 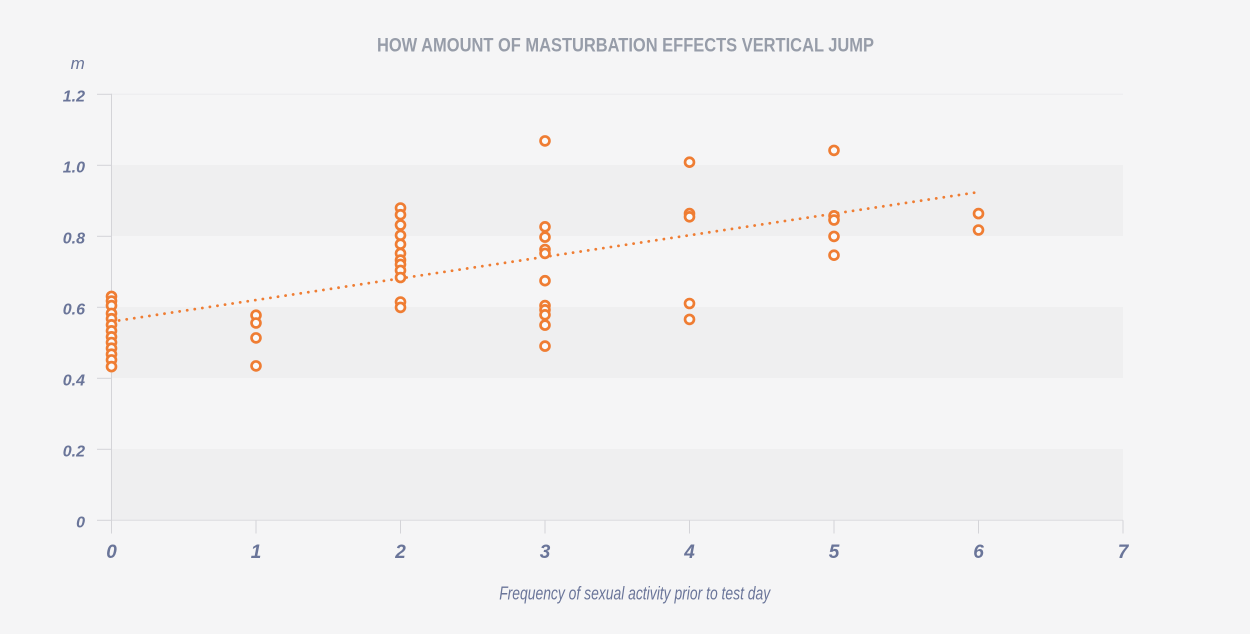 I want to click on svg-text: 5, so click(x=834, y=552).